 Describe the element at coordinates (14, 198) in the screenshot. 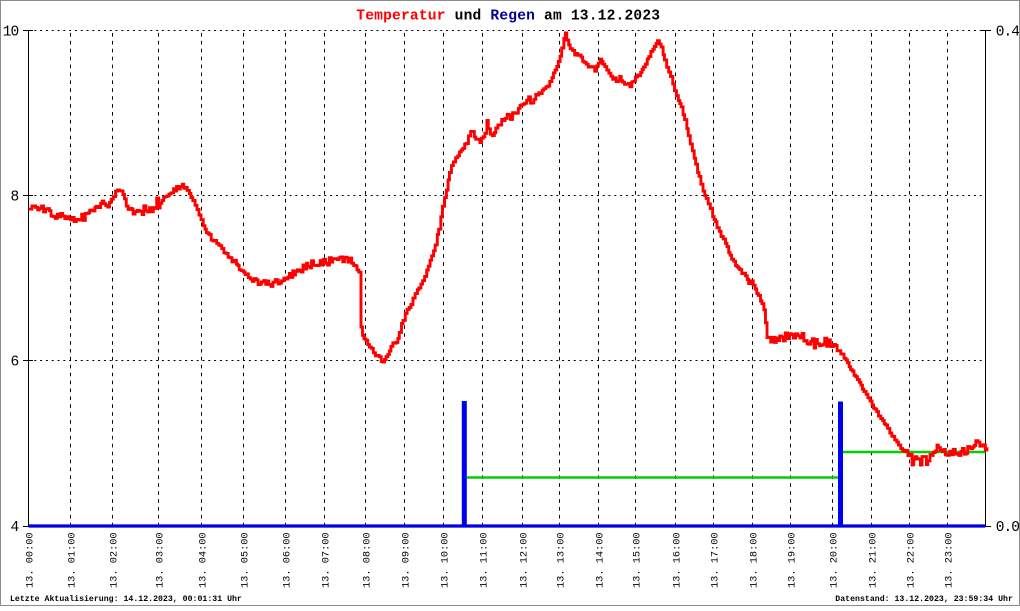

I see `svg-text: 8` at that location.